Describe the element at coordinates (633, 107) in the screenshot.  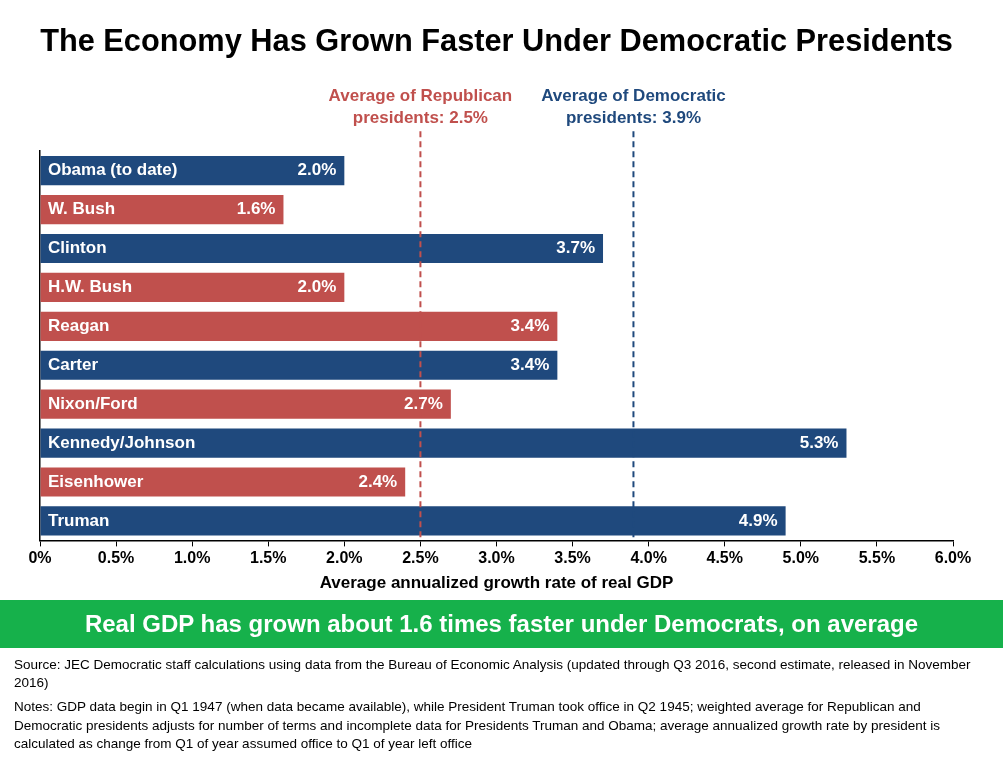
I see `ref-line-label: Average of Democratic presidents: 3.9%` at that location.